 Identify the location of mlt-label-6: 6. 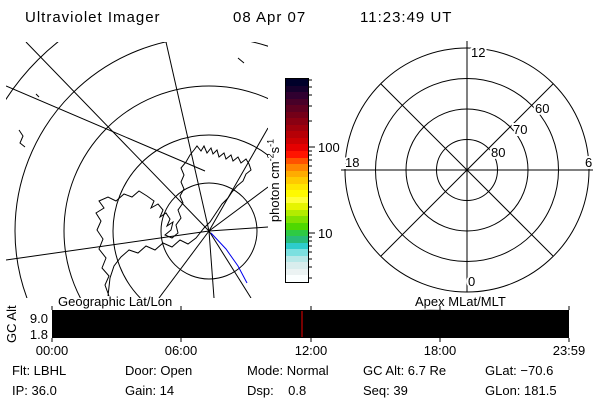
(588, 162).